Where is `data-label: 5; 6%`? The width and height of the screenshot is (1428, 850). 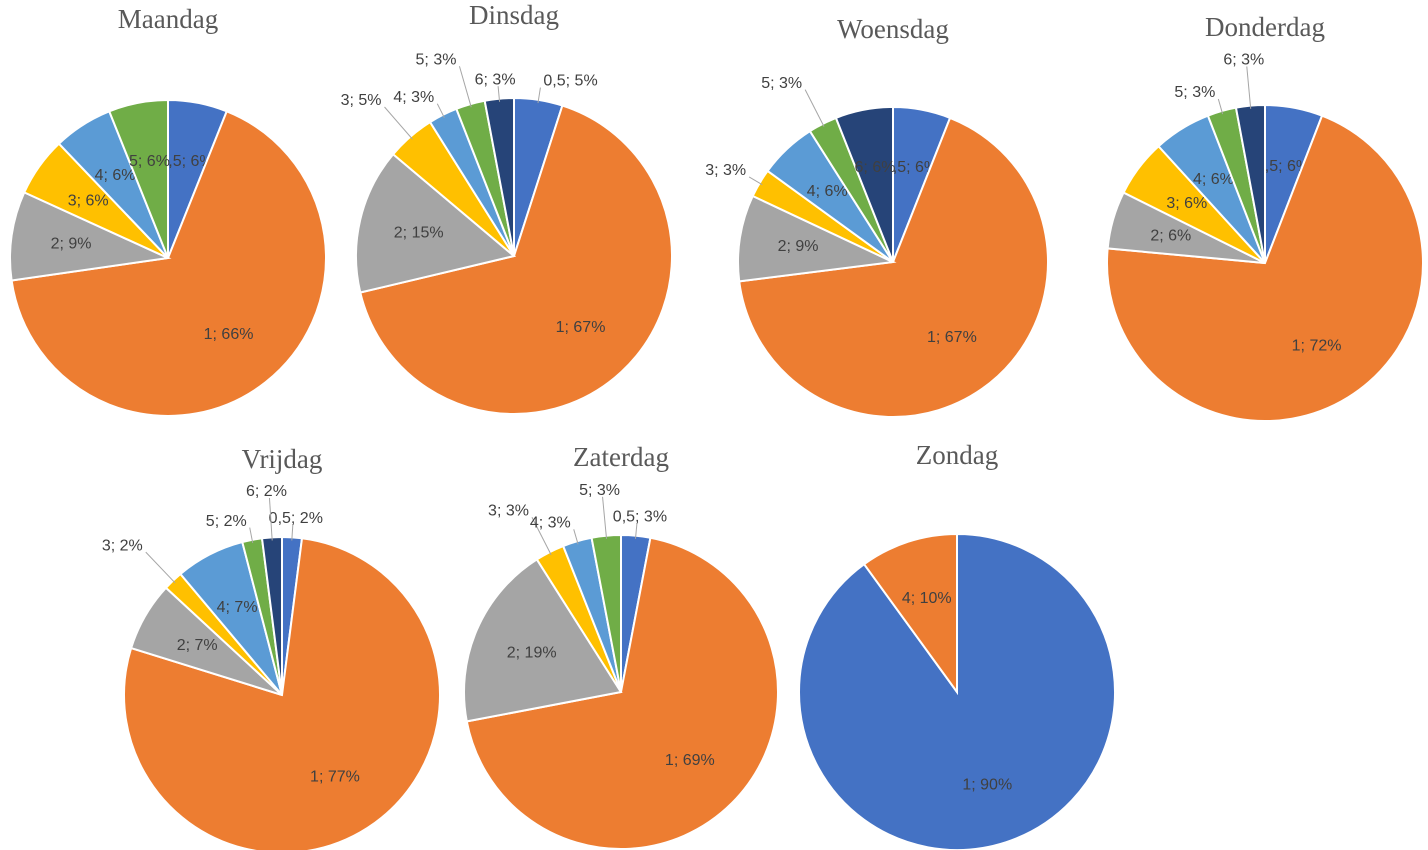 data-label: 5; 6% is located at coordinates (149, 161).